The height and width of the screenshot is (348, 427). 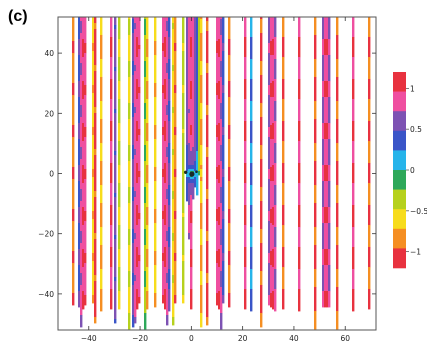 What do you see at coordinates (49, 113) in the screenshot?
I see `y-tick-label: 20` at bounding box center [49, 113].